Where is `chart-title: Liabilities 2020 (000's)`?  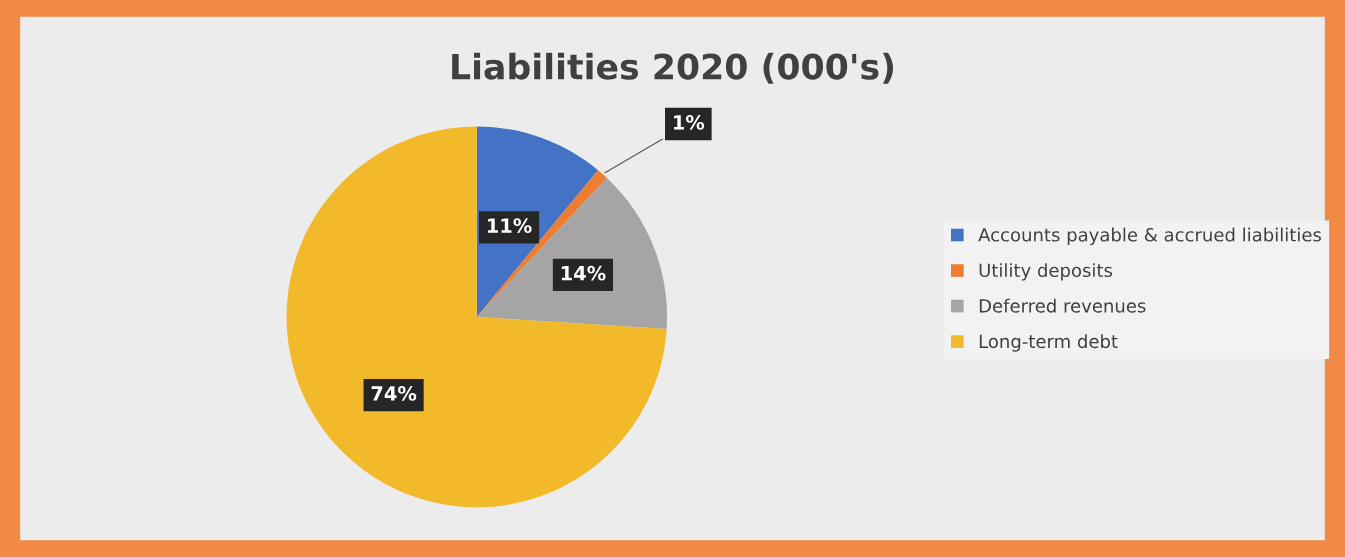 chart-title: Liabilities 2020 (000's) is located at coordinates (673, 68).